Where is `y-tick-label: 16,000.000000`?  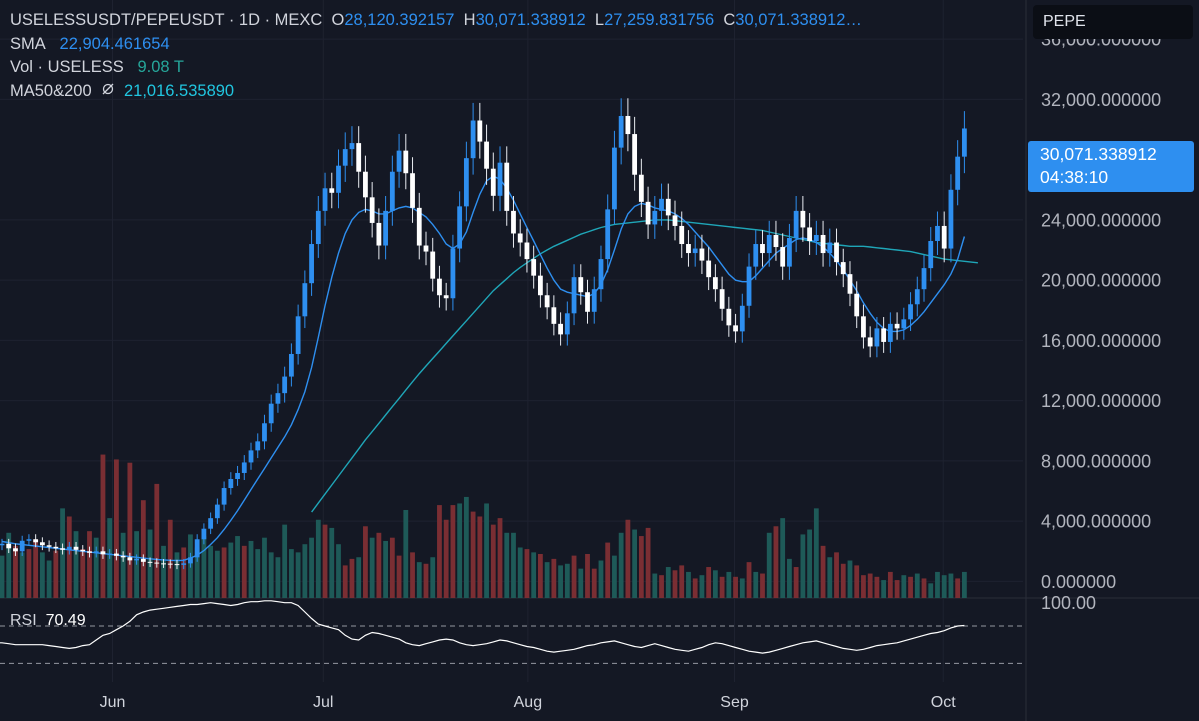
y-tick-label: 16,000.000000 is located at coordinates (1101, 341).